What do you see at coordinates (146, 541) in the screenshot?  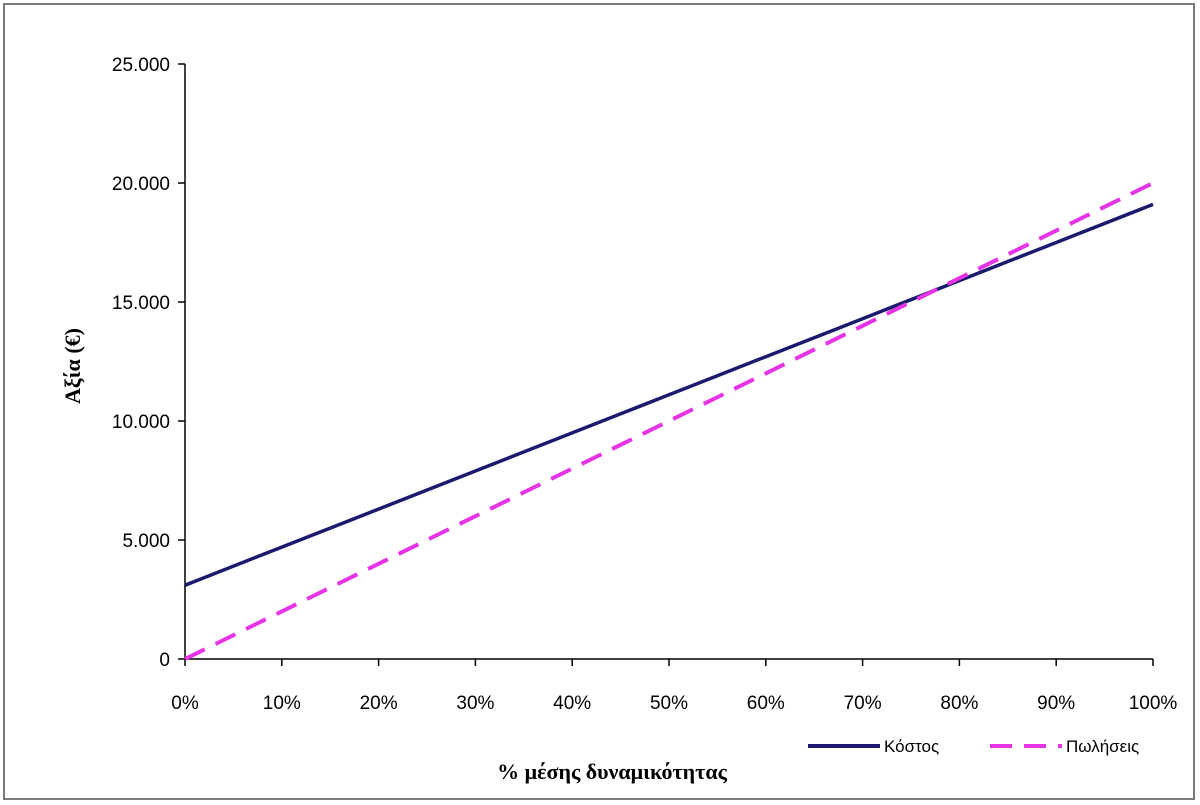 I see `y-tick-label: 5.000` at bounding box center [146, 541].